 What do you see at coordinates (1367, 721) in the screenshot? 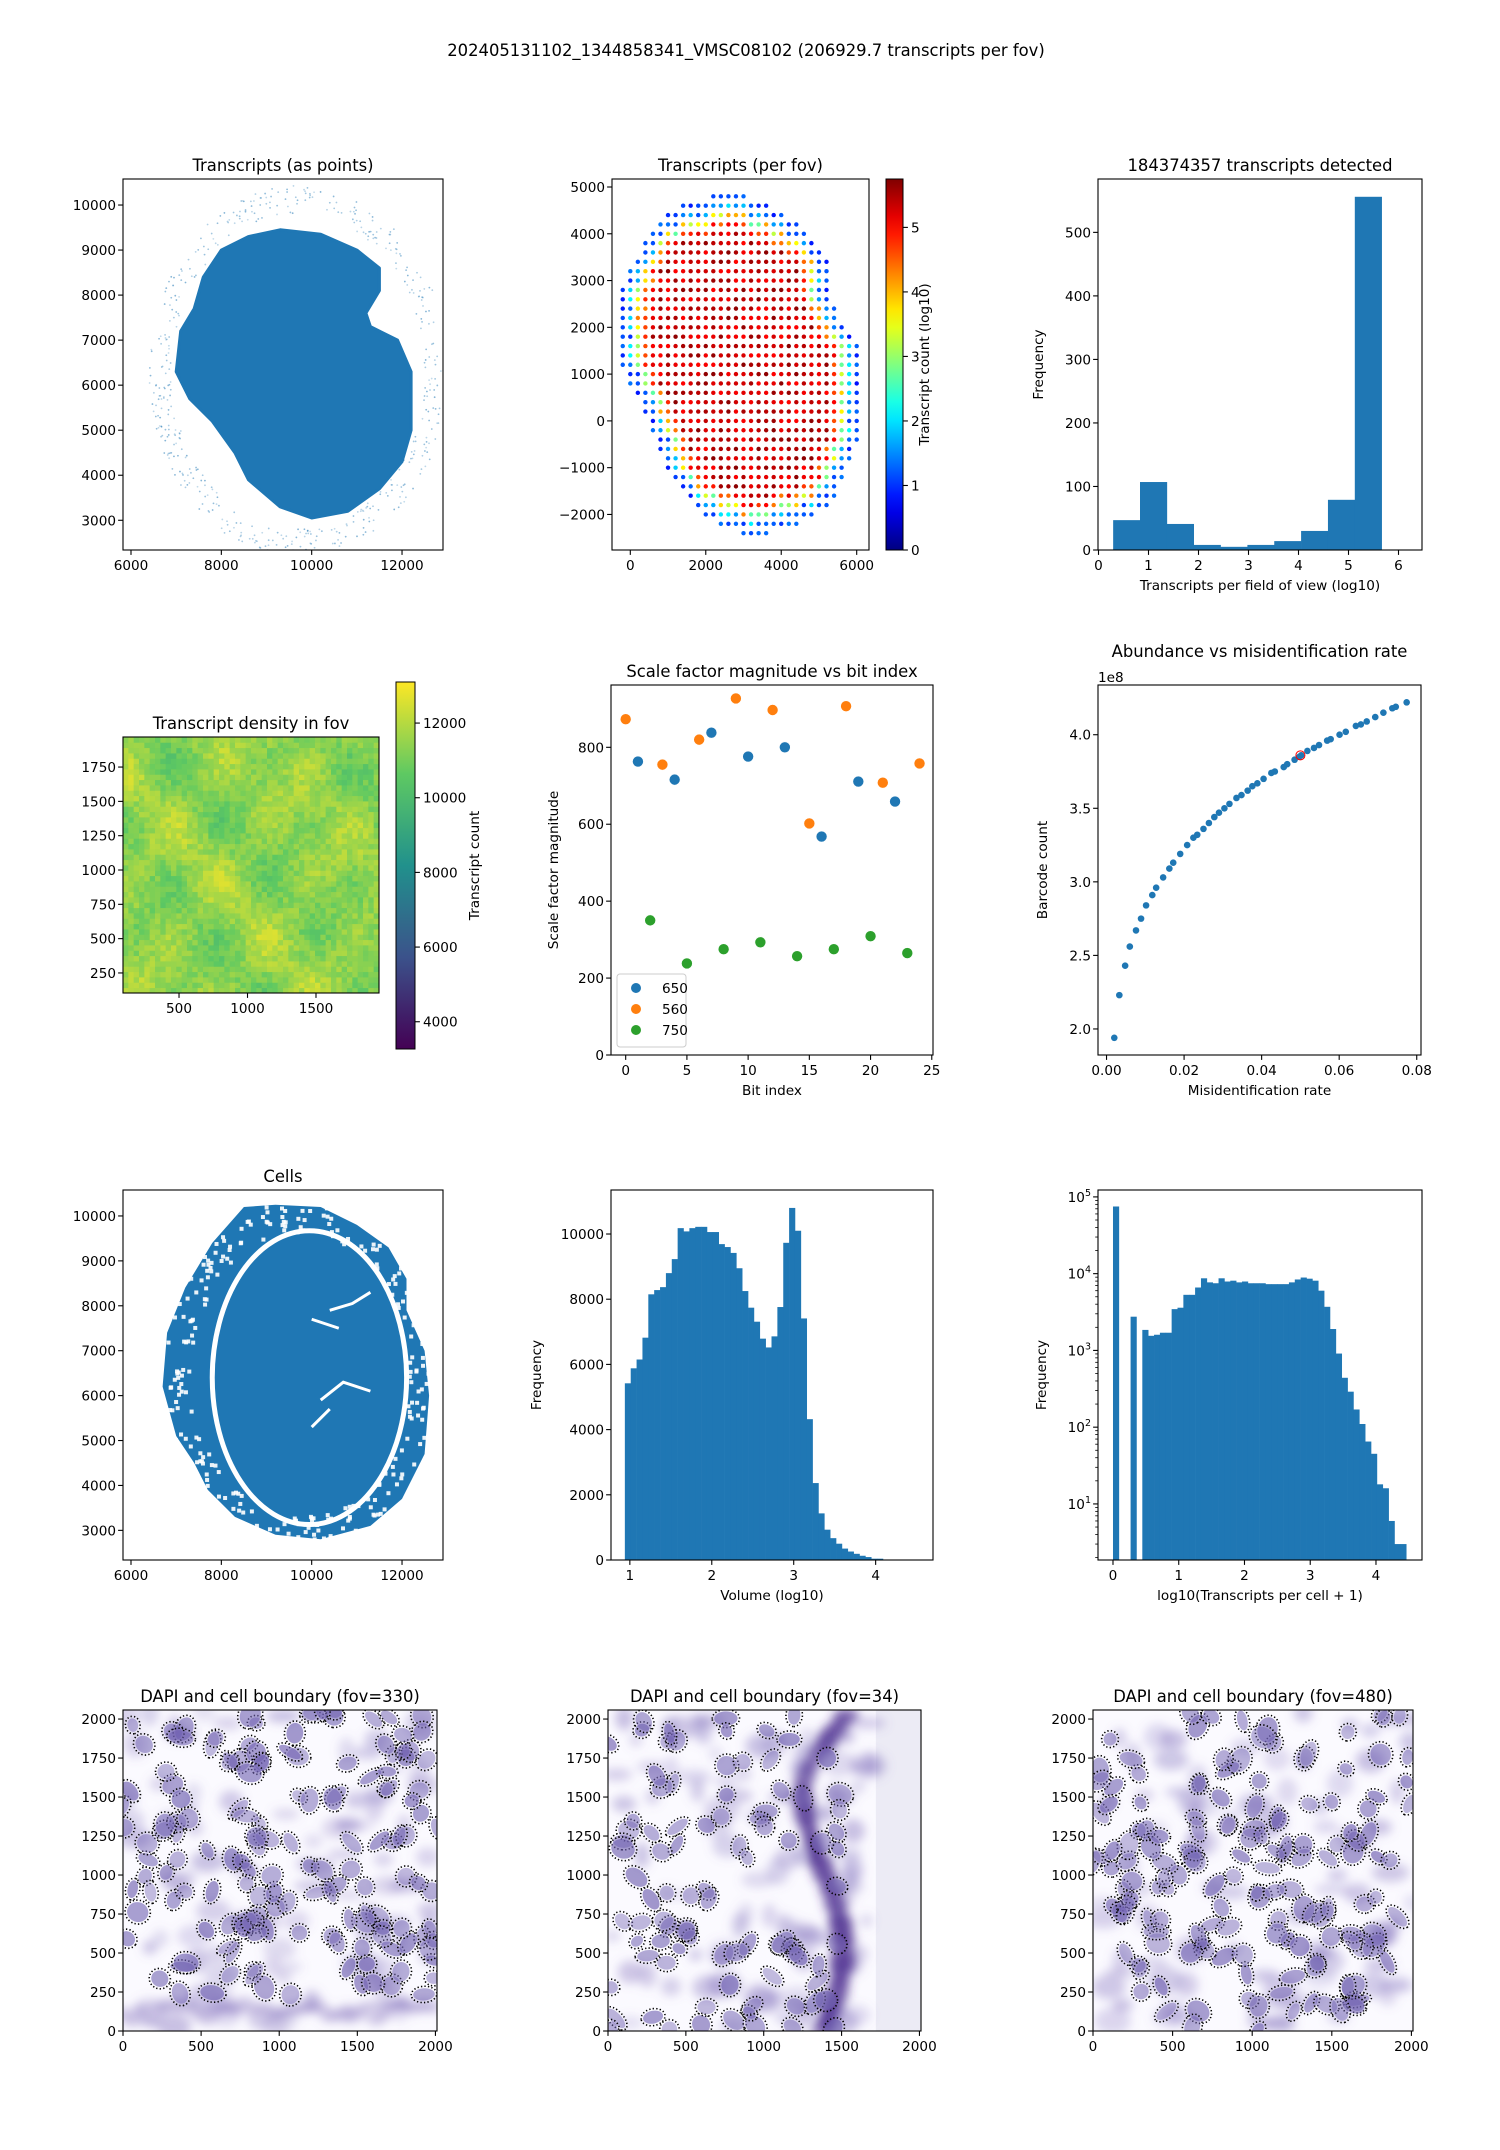
I see `scatter-point` at bounding box center [1367, 721].